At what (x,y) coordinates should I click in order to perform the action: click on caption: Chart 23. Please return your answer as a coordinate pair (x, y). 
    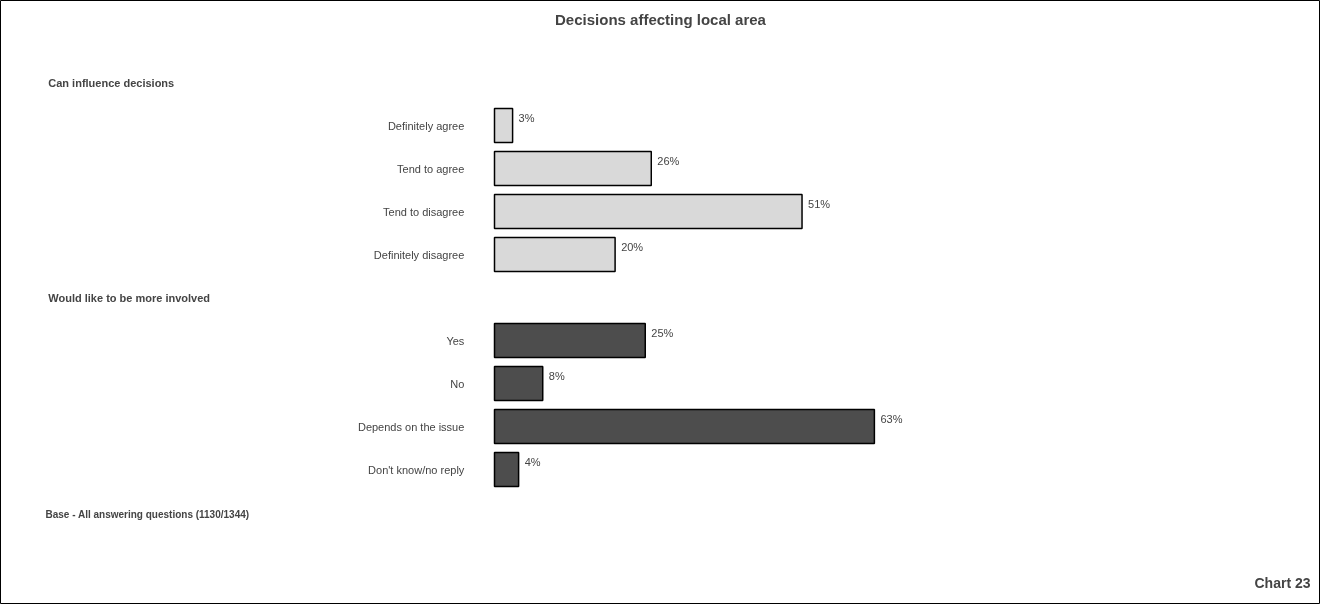
    Looking at the image, I should click on (1282, 582).